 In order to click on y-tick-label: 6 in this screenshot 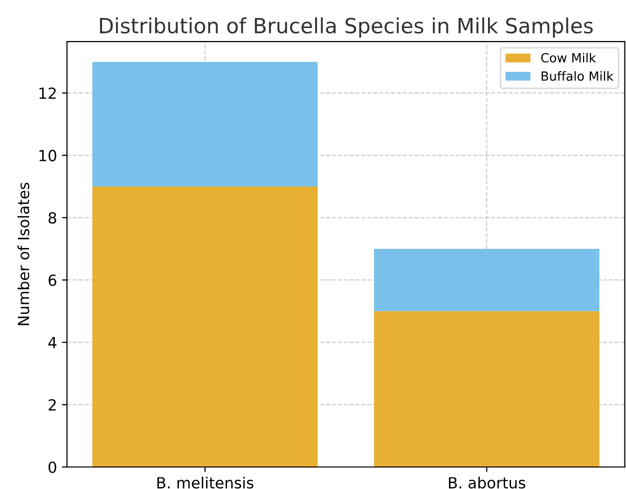, I will do `click(52, 280)`.